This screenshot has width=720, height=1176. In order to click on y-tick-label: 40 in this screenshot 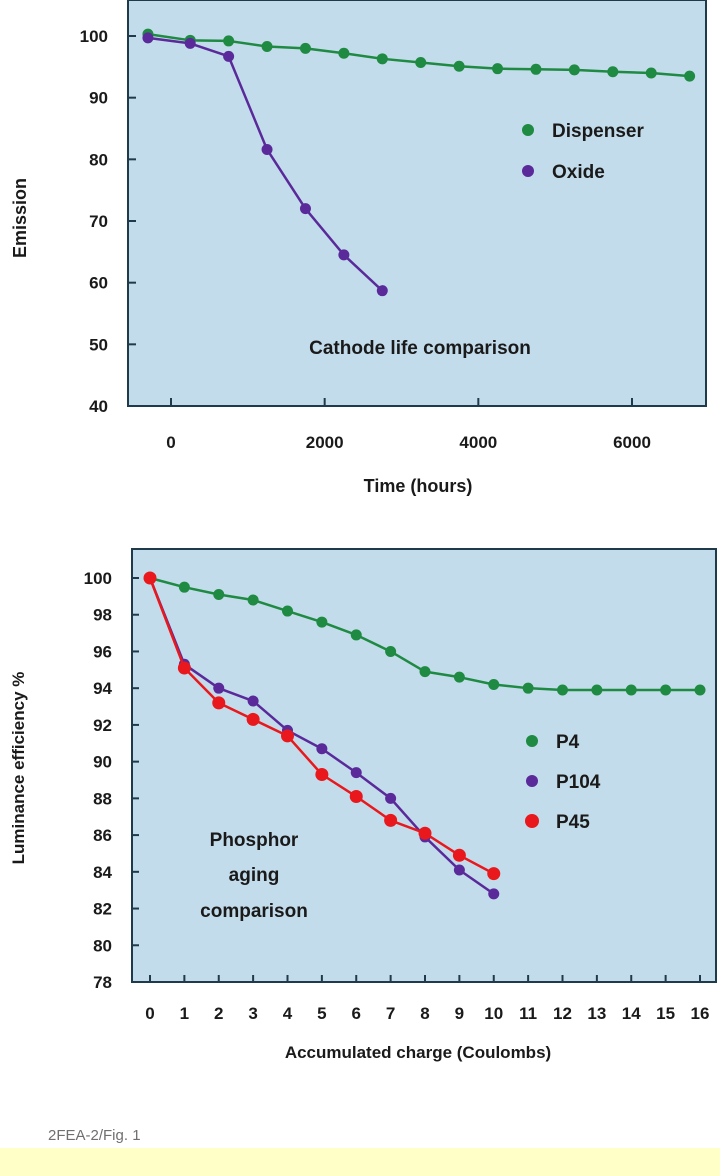, I will do `click(98, 406)`.